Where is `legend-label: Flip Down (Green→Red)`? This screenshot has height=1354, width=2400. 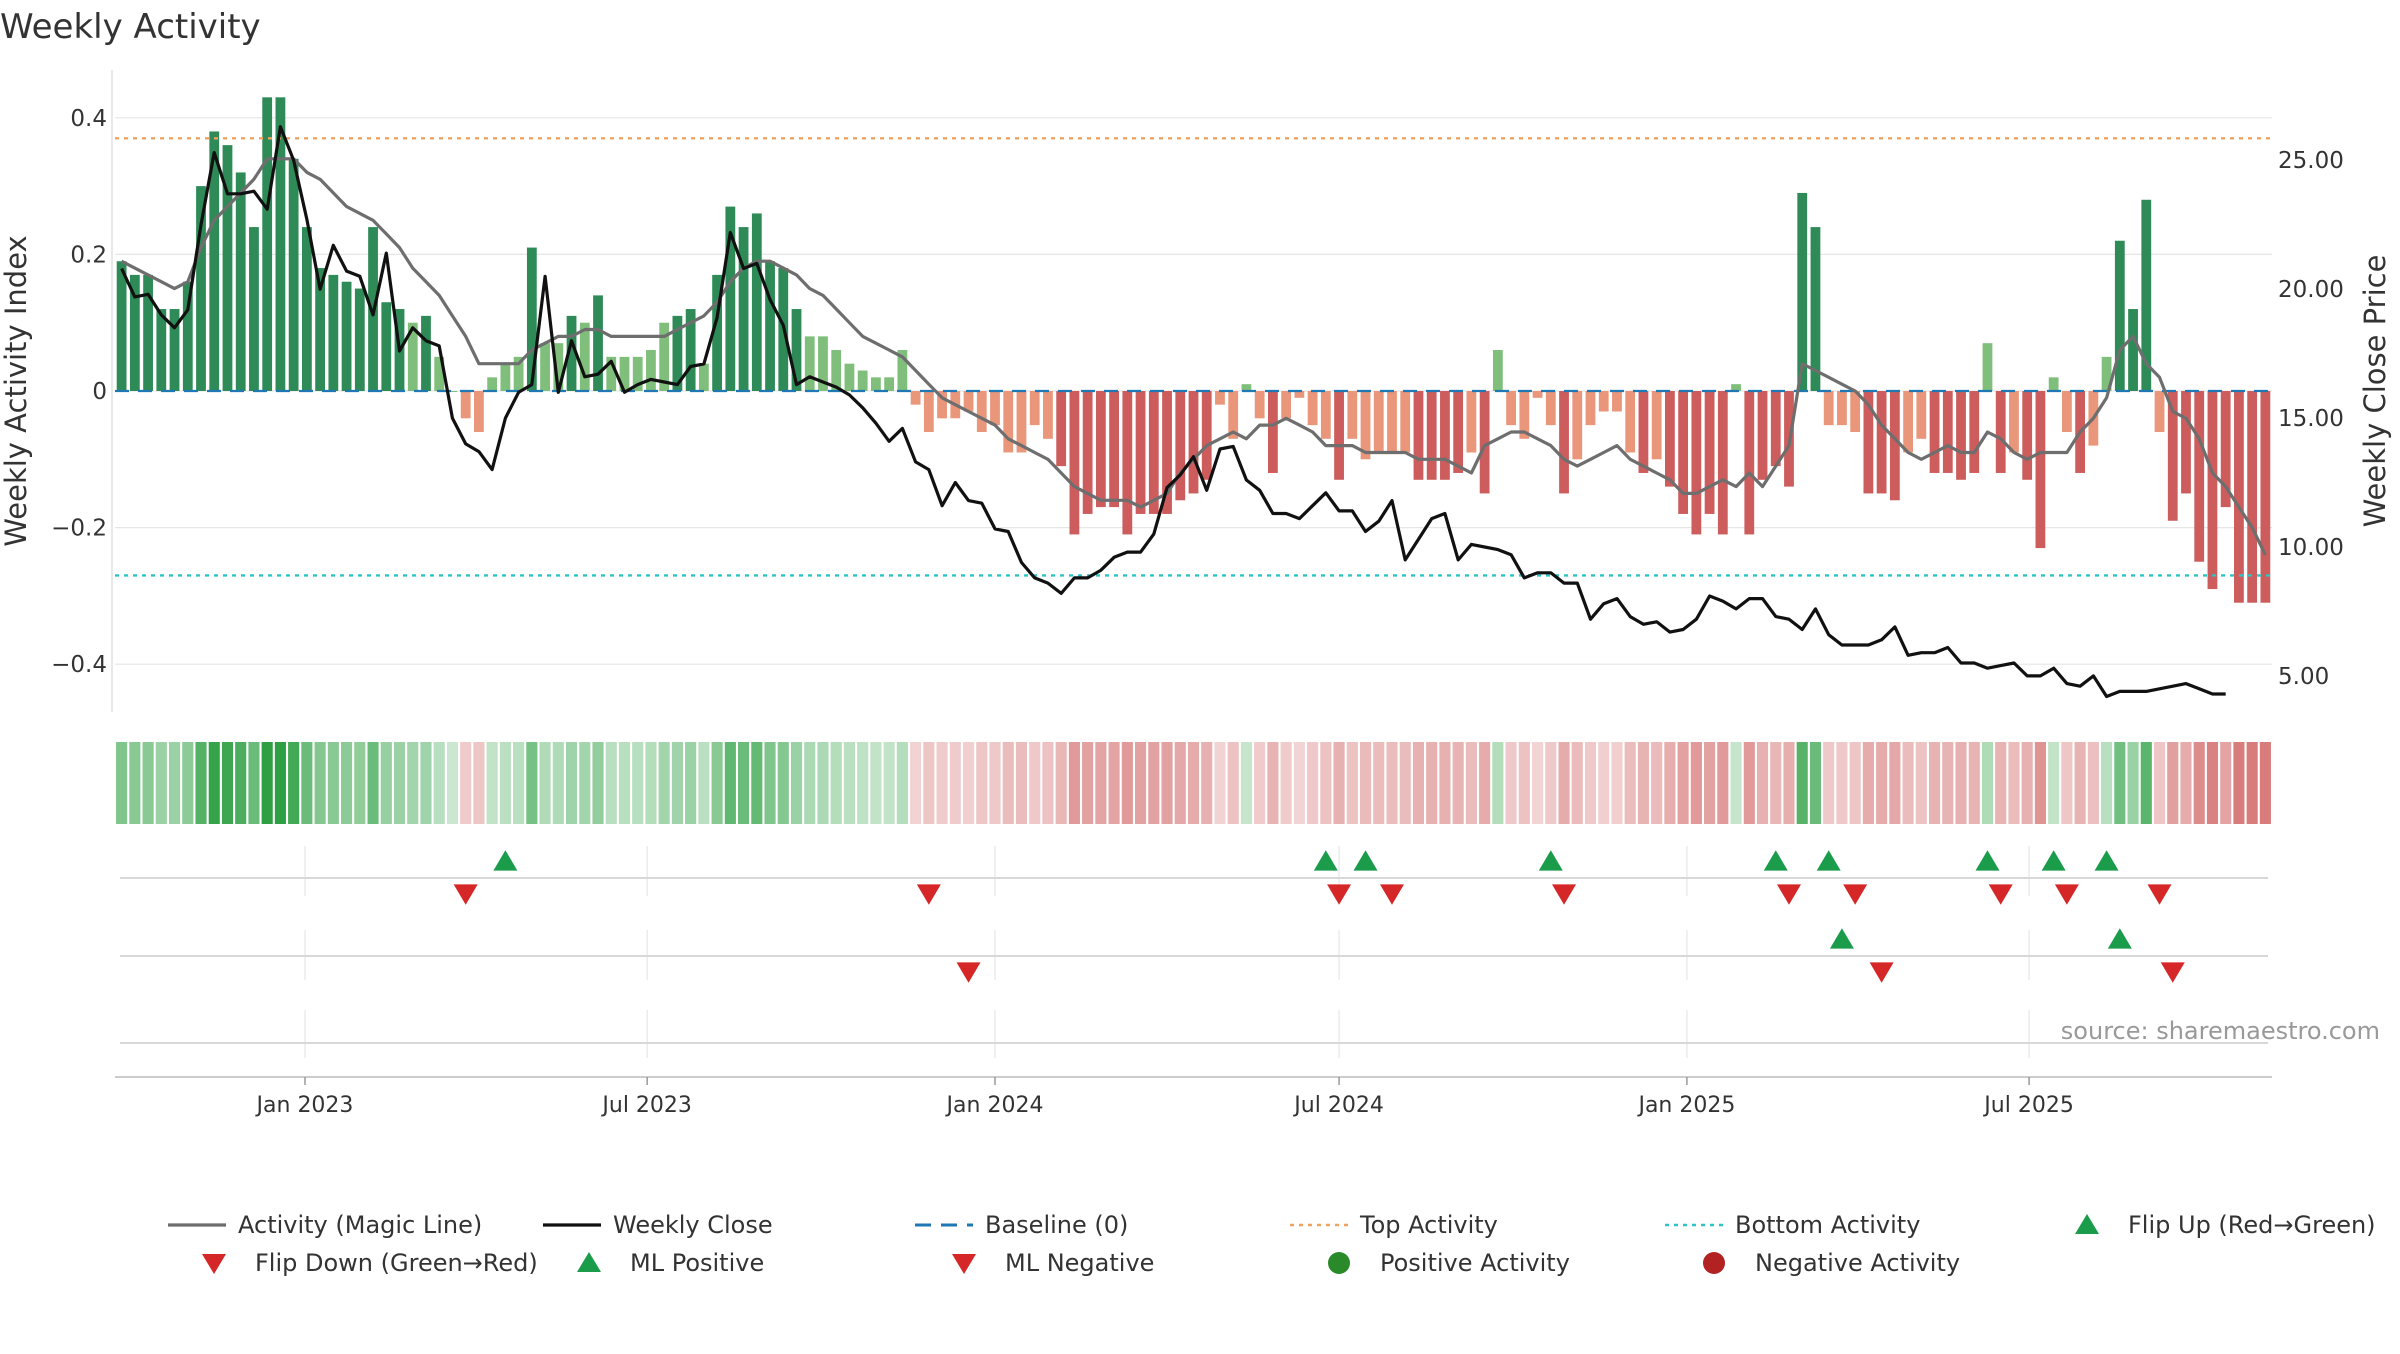 legend-label: Flip Down (Green→Red) is located at coordinates (396, 1263).